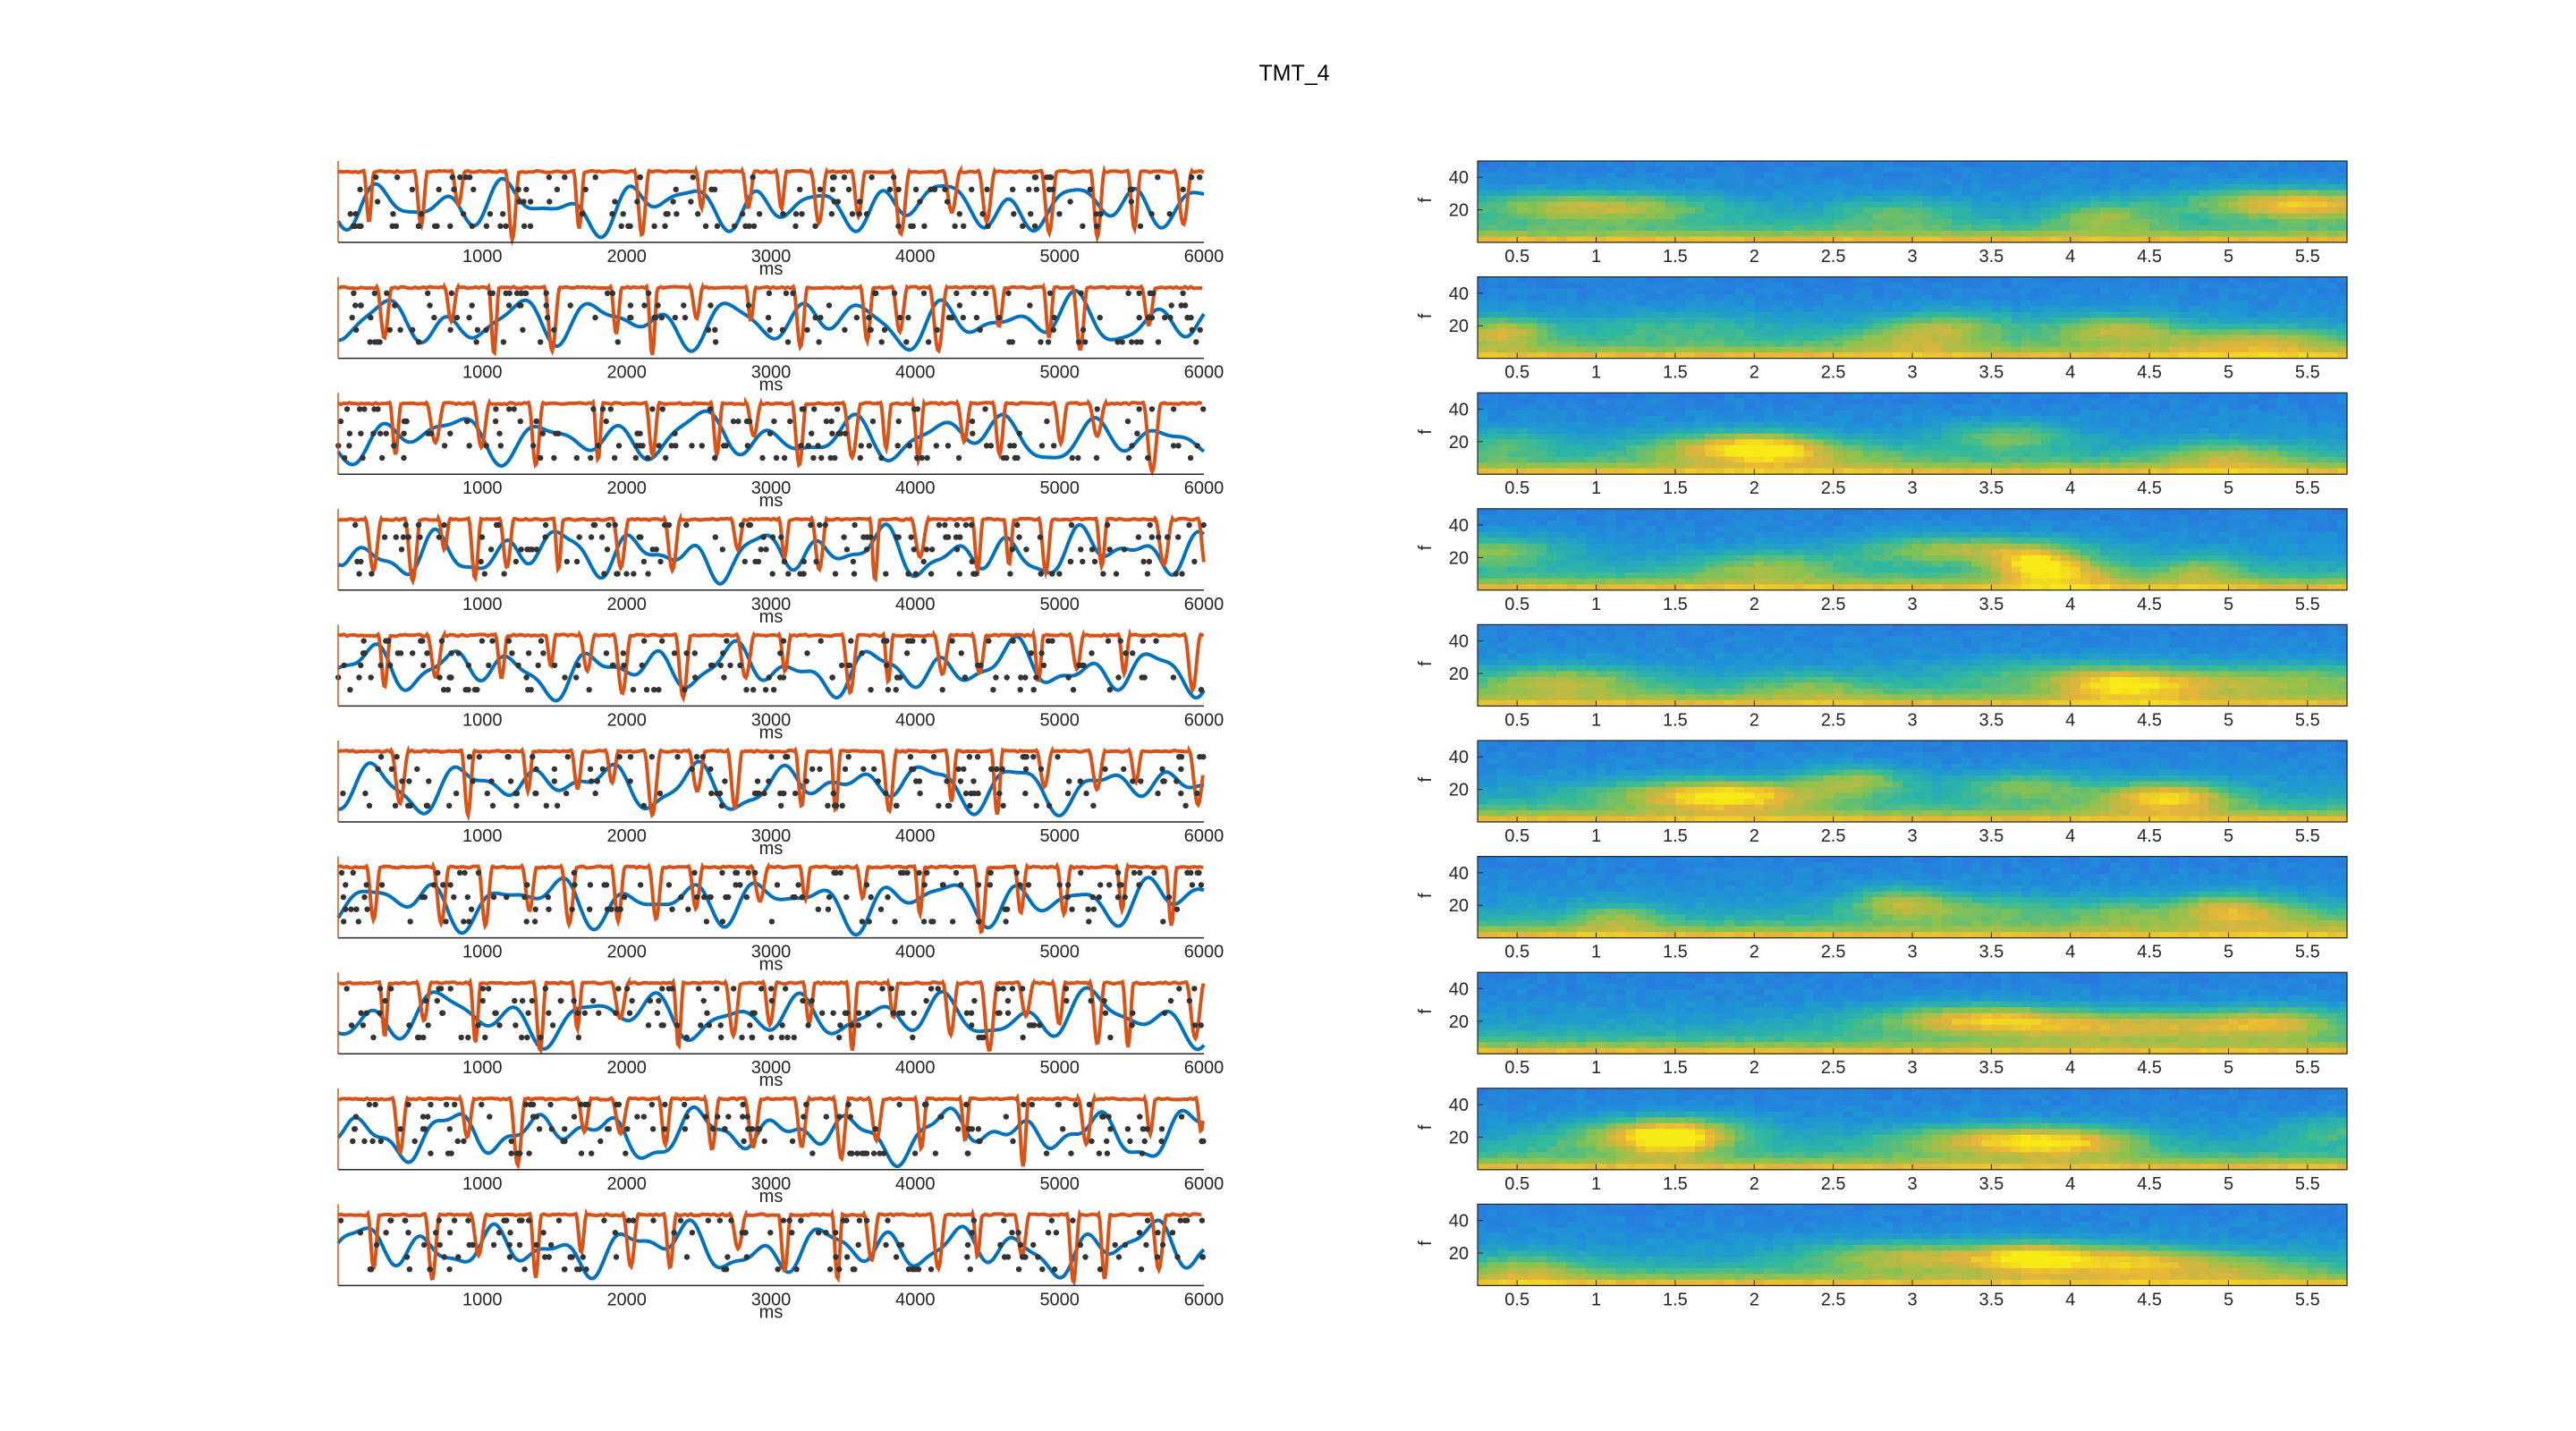 The height and width of the screenshot is (1431, 2576). Describe the element at coordinates (770, 907) in the screenshot. I see `blue-trace-line` at that location.